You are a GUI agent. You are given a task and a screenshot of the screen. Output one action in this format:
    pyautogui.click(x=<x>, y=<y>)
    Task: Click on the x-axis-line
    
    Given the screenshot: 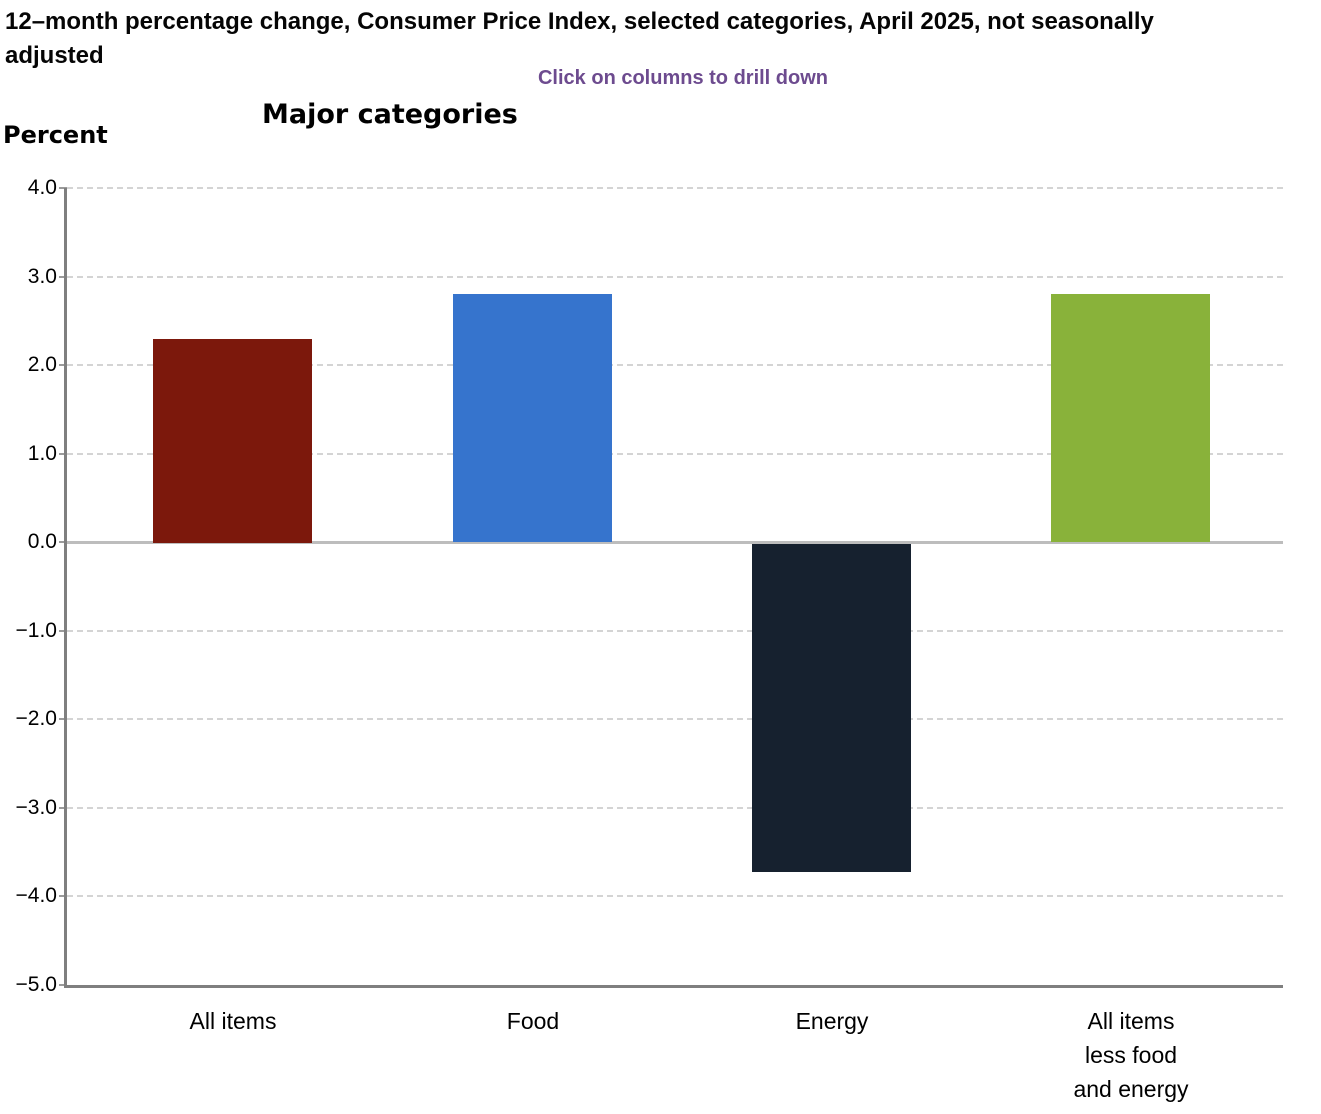 What is the action you would take?
    pyautogui.click(x=673, y=986)
    